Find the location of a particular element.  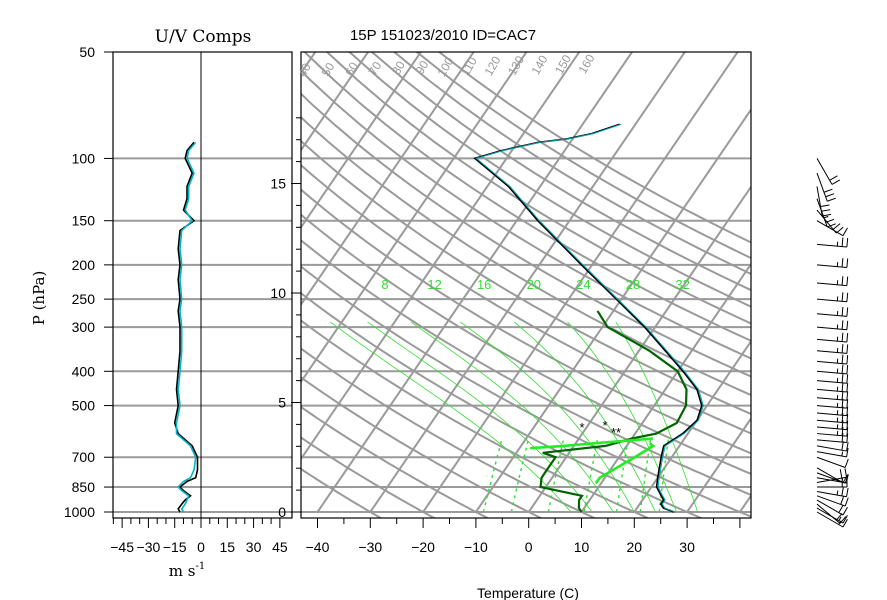

skewt-marker: * is located at coordinates (581, 427).